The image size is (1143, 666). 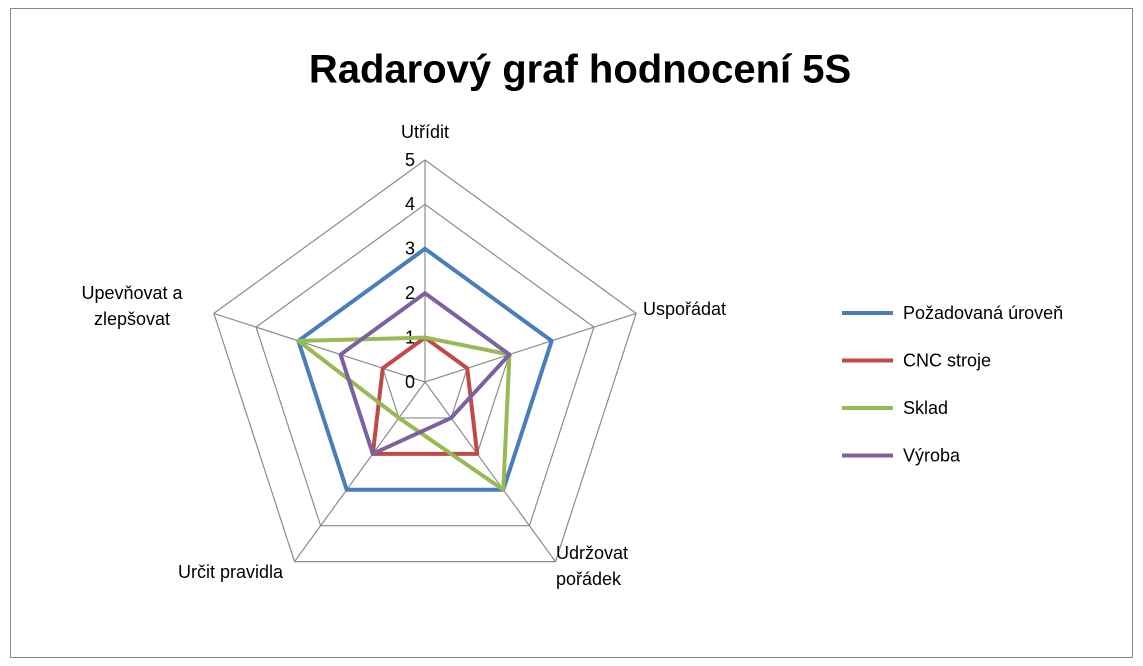 What do you see at coordinates (947, 360) in the screenshot?
I see `legend-label: CNC stroje` at bounding box center [947, 360].